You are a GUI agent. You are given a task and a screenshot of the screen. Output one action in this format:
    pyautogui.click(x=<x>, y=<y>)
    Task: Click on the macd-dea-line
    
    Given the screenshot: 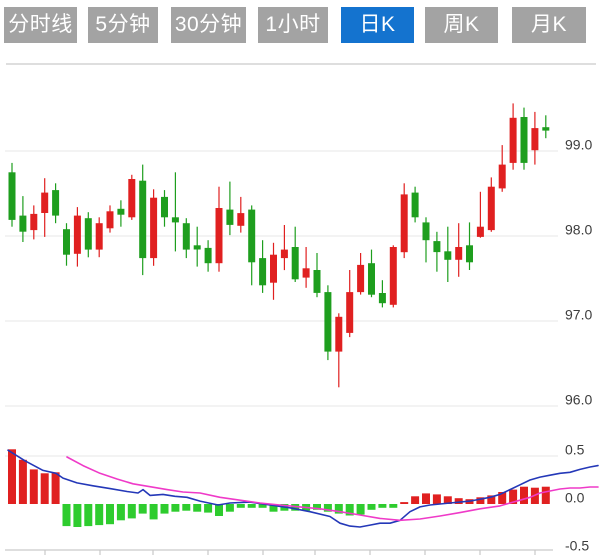 What is the action you would take?
    pyautogui.click(x=332, y=489)
    